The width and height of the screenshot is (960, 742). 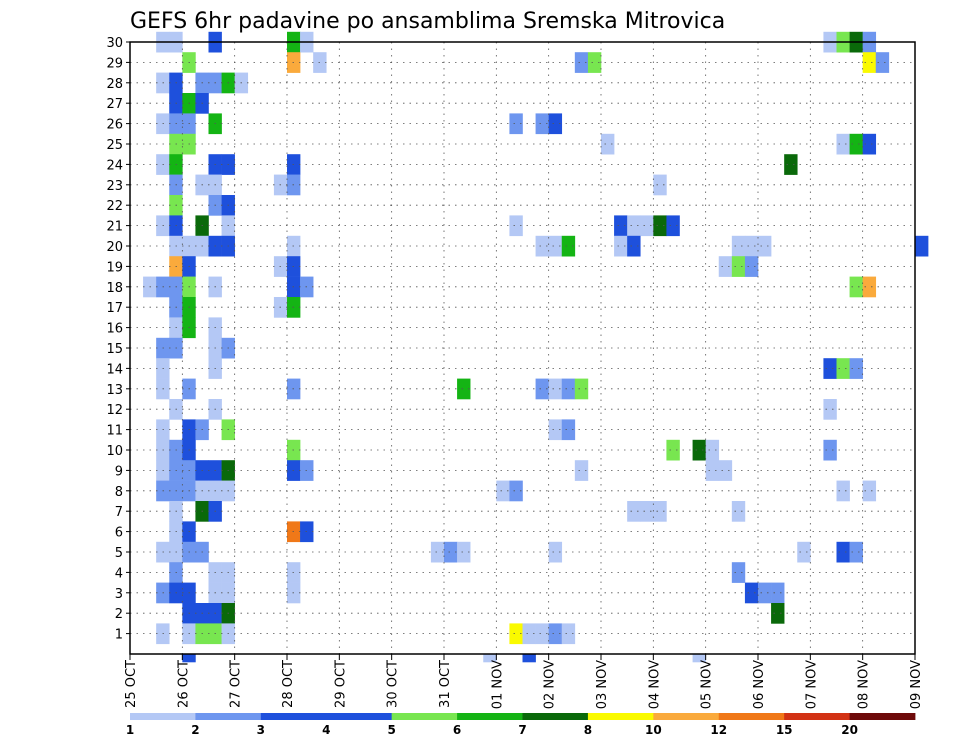 What do you see at coordinates (236, 684) in the screenshot?
I see `x-tick-label: 27 OCT` at bounding box center [236, 684].